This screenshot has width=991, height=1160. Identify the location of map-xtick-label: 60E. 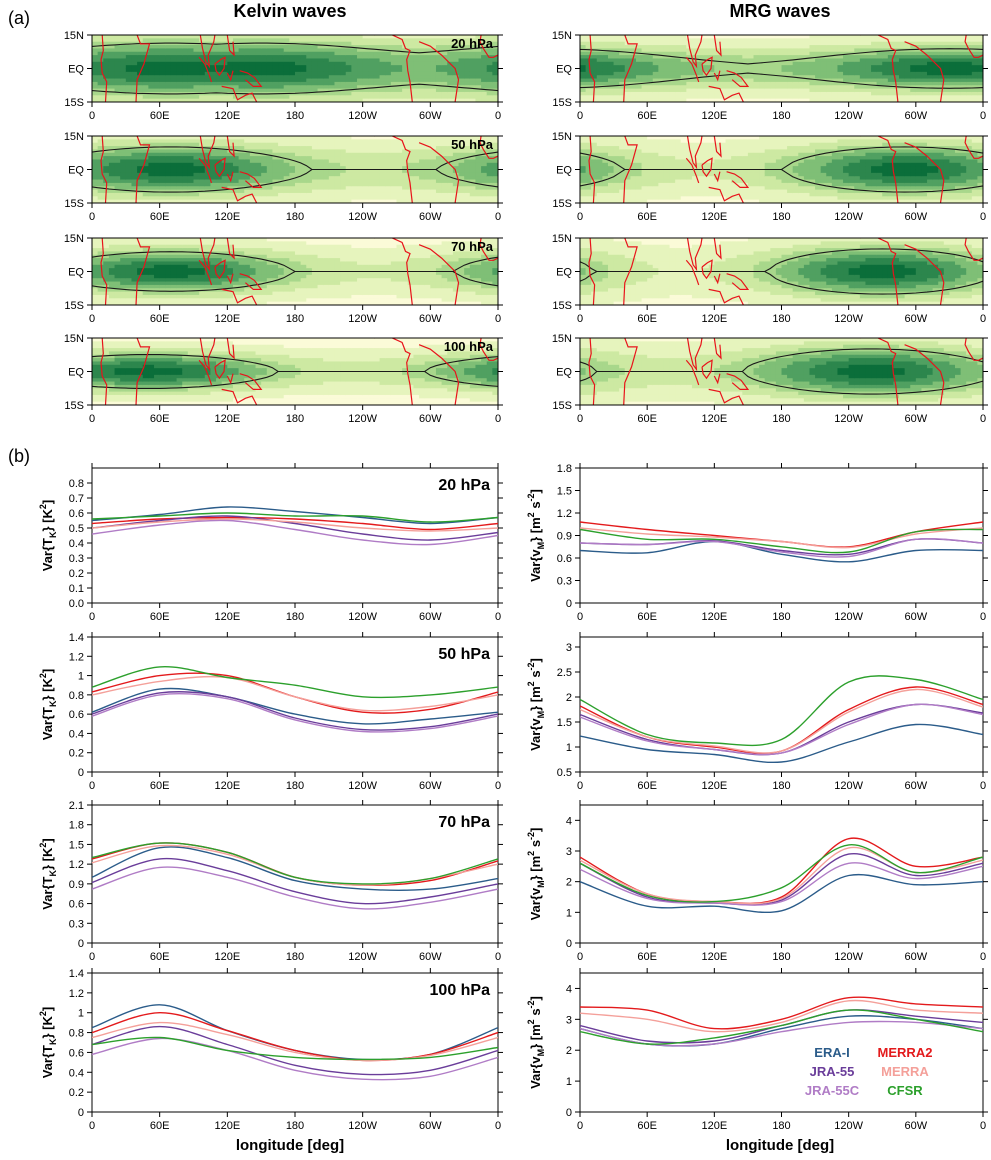
(160, 319).